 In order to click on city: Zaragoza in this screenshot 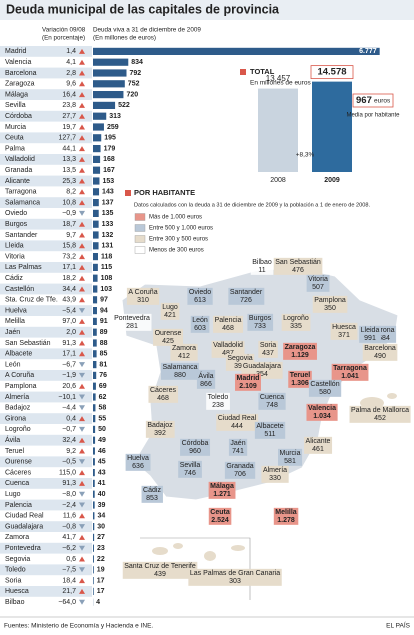, I will do `click(20, 84)`.